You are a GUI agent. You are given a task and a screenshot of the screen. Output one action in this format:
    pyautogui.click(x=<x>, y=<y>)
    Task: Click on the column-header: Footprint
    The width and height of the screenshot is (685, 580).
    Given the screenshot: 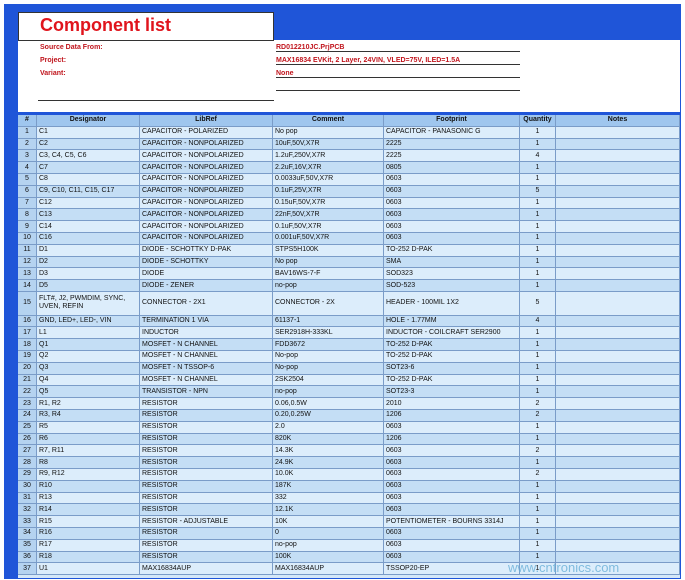 What is the action you would take?
    pyautogui.click(x=452, y=121)
    